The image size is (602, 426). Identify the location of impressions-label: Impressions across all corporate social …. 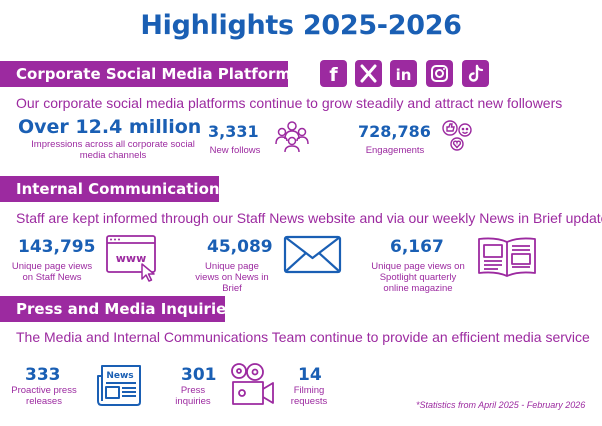
(113, 150).